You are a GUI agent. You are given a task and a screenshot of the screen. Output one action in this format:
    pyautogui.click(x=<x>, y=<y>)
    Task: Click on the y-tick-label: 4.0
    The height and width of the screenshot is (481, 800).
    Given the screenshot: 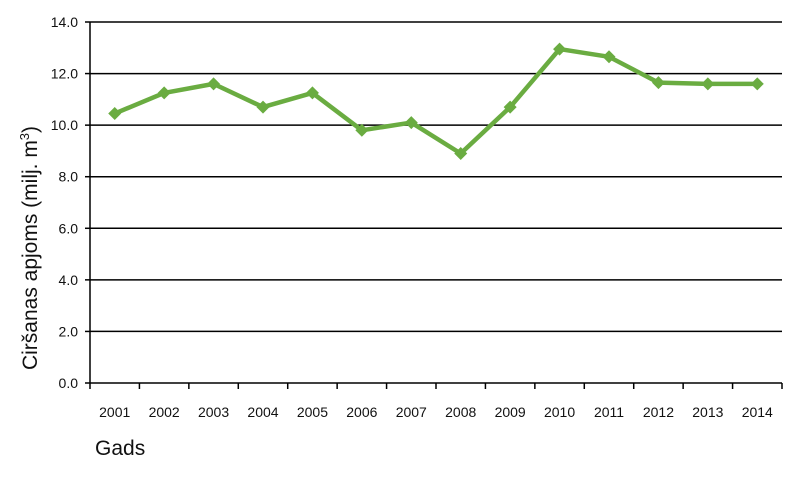 What is the action you would take?
    pyautogui.click(x=69, y=280)
    